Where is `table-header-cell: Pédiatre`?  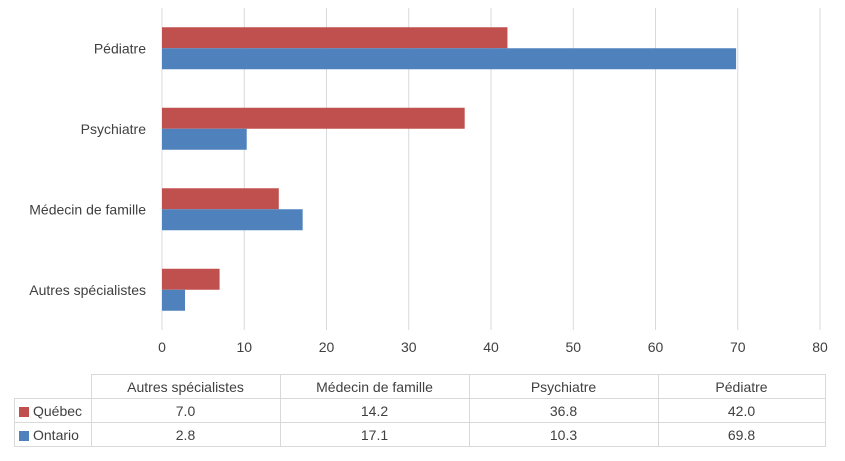 table-header-cell: Pédiatre is located at coordinates (741, 386).